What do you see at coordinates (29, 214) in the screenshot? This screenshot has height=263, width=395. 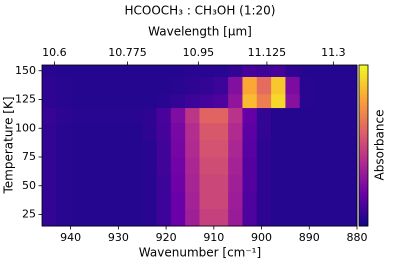 I see `y-tick-label: 25` at bounding box center [29, 214].